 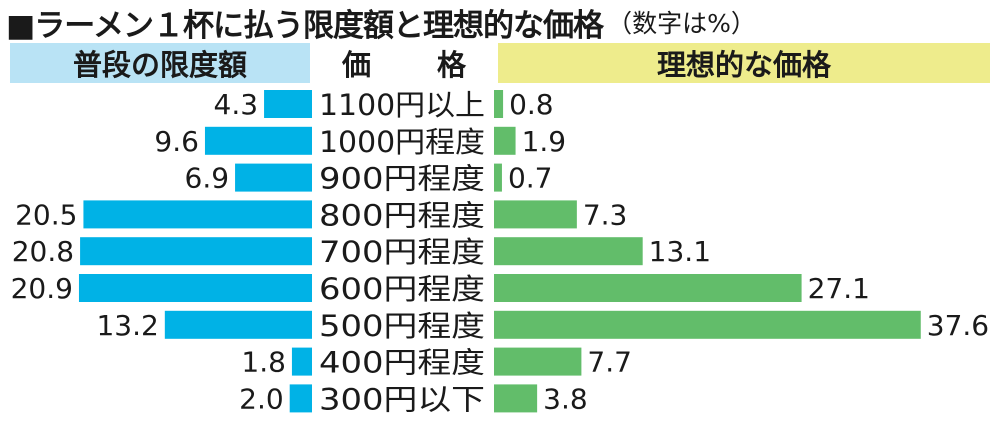 What do you see at coordinates (402, 289) in the screenshot?
I see `category-label: 600円程度` at bounding box center [402, 289].